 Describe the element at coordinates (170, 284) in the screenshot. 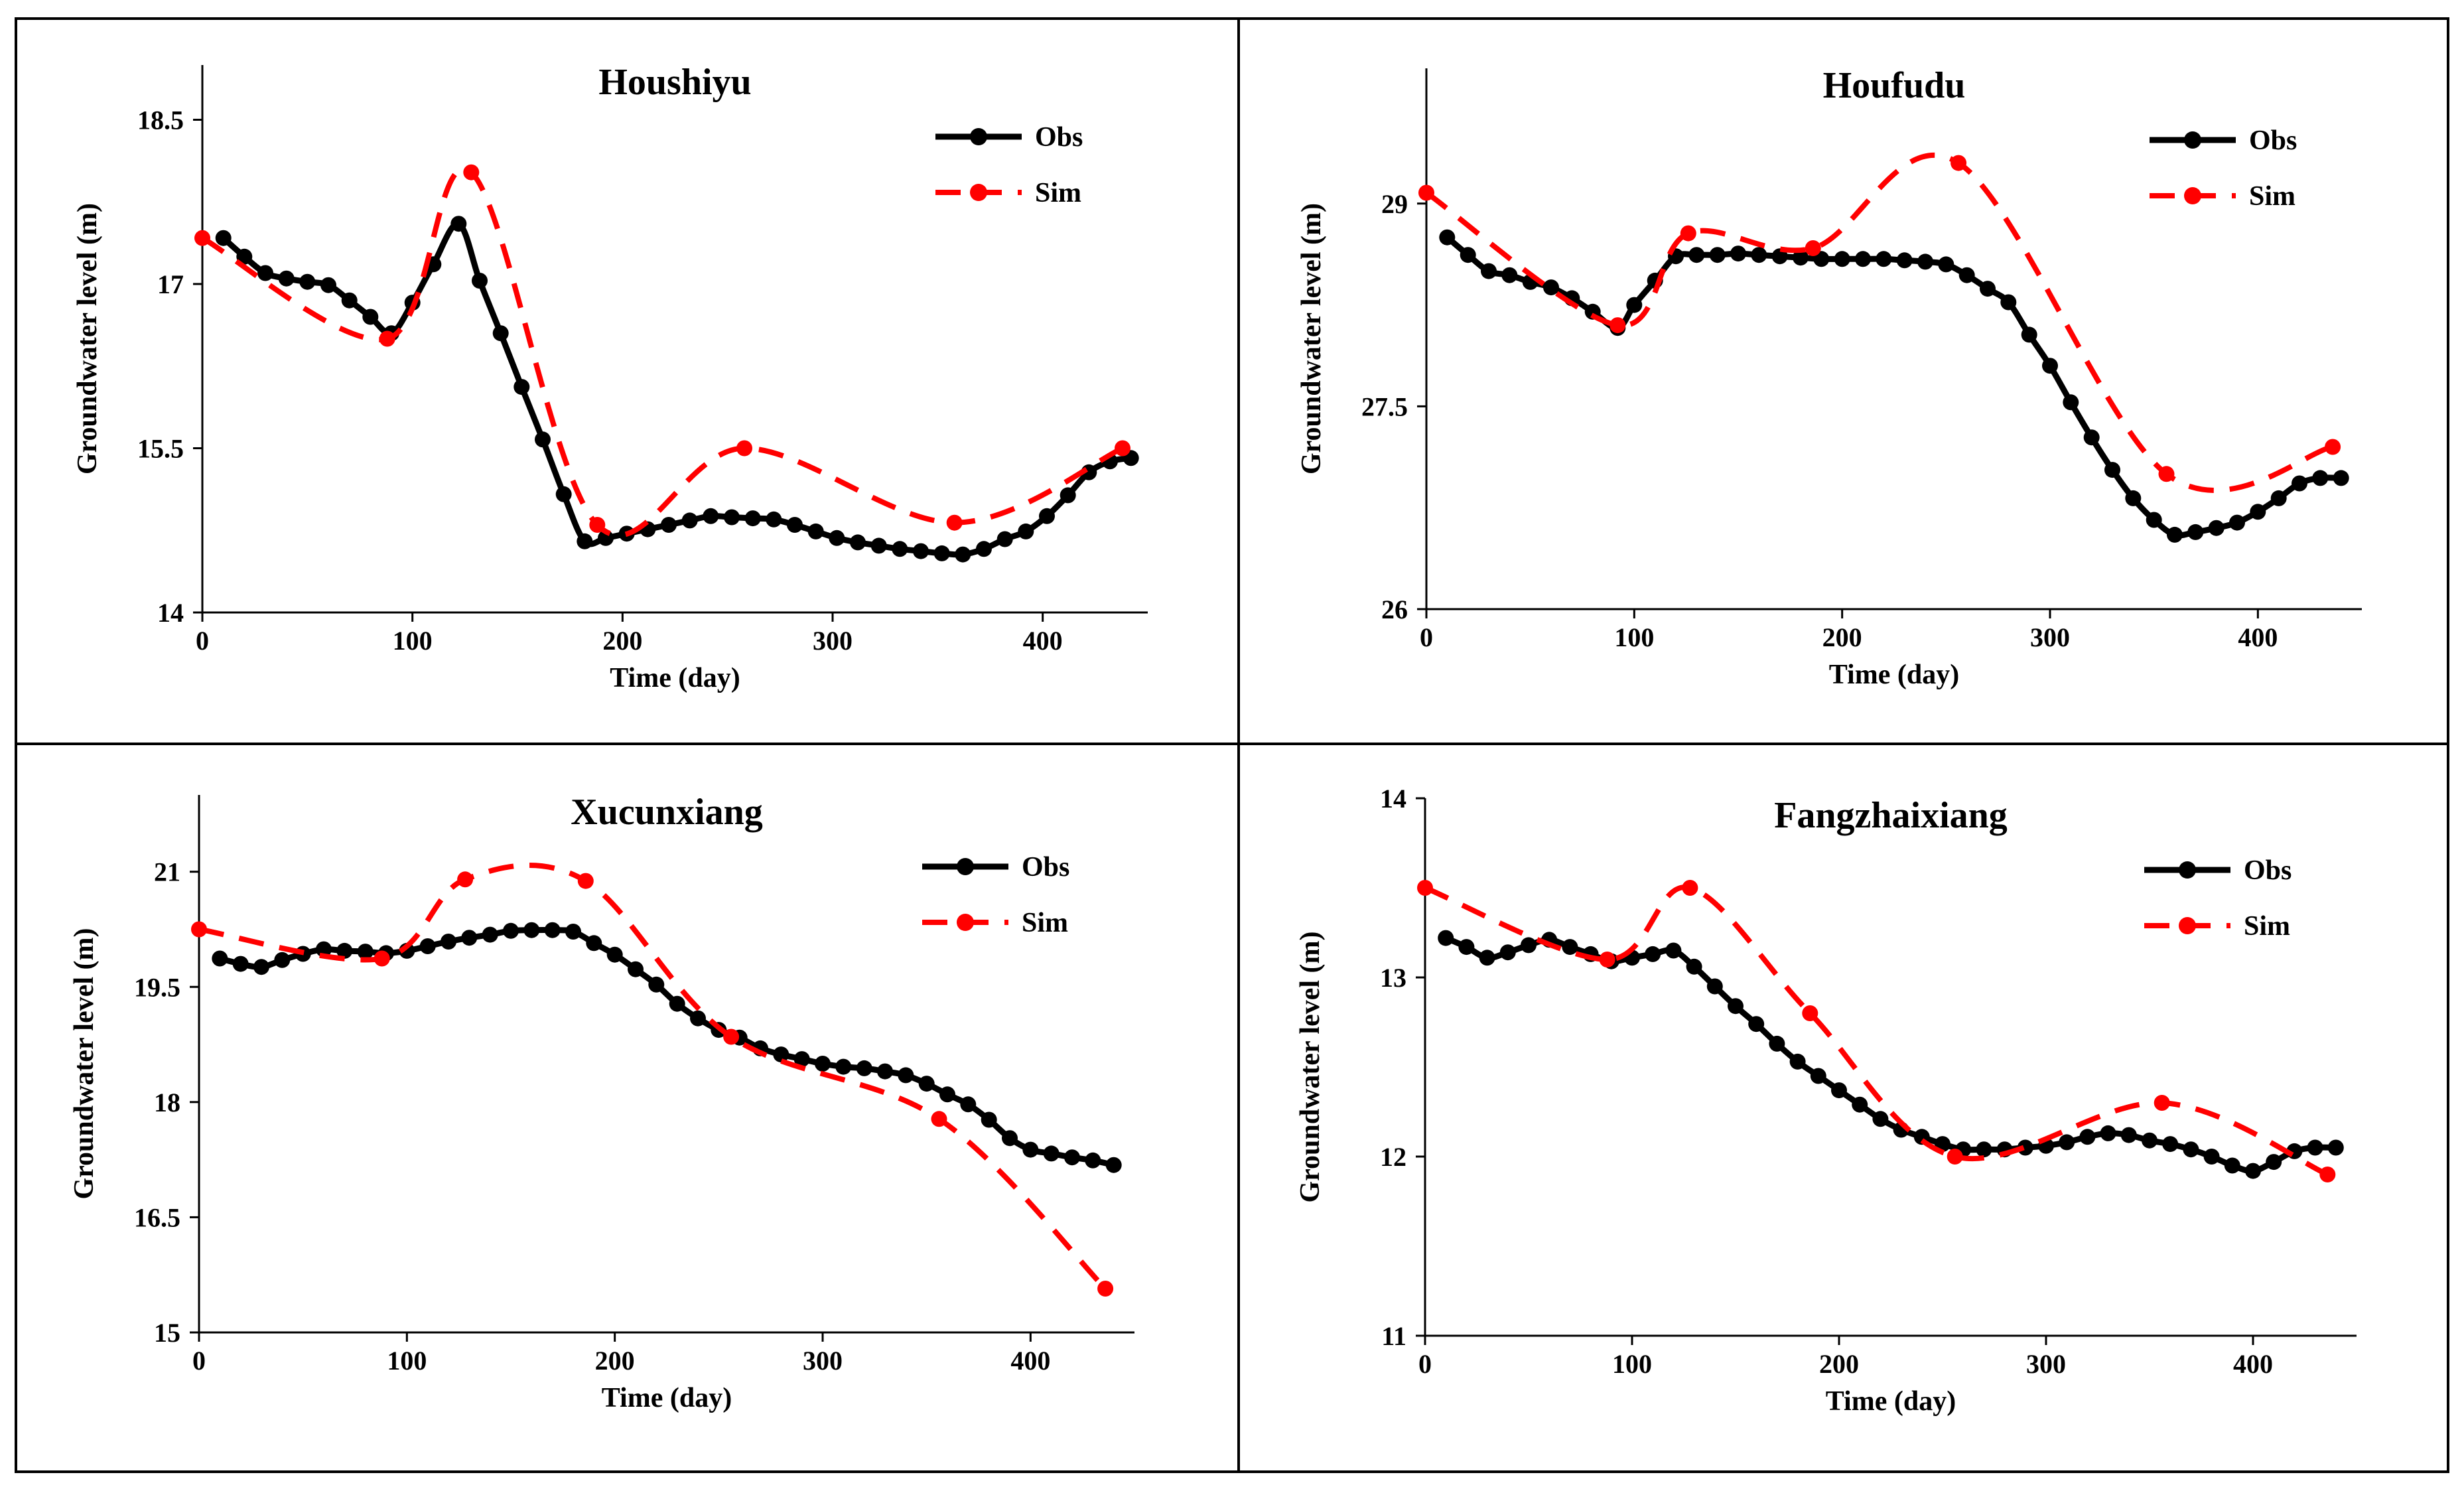

I see `y-tick-label: 17` at that location.